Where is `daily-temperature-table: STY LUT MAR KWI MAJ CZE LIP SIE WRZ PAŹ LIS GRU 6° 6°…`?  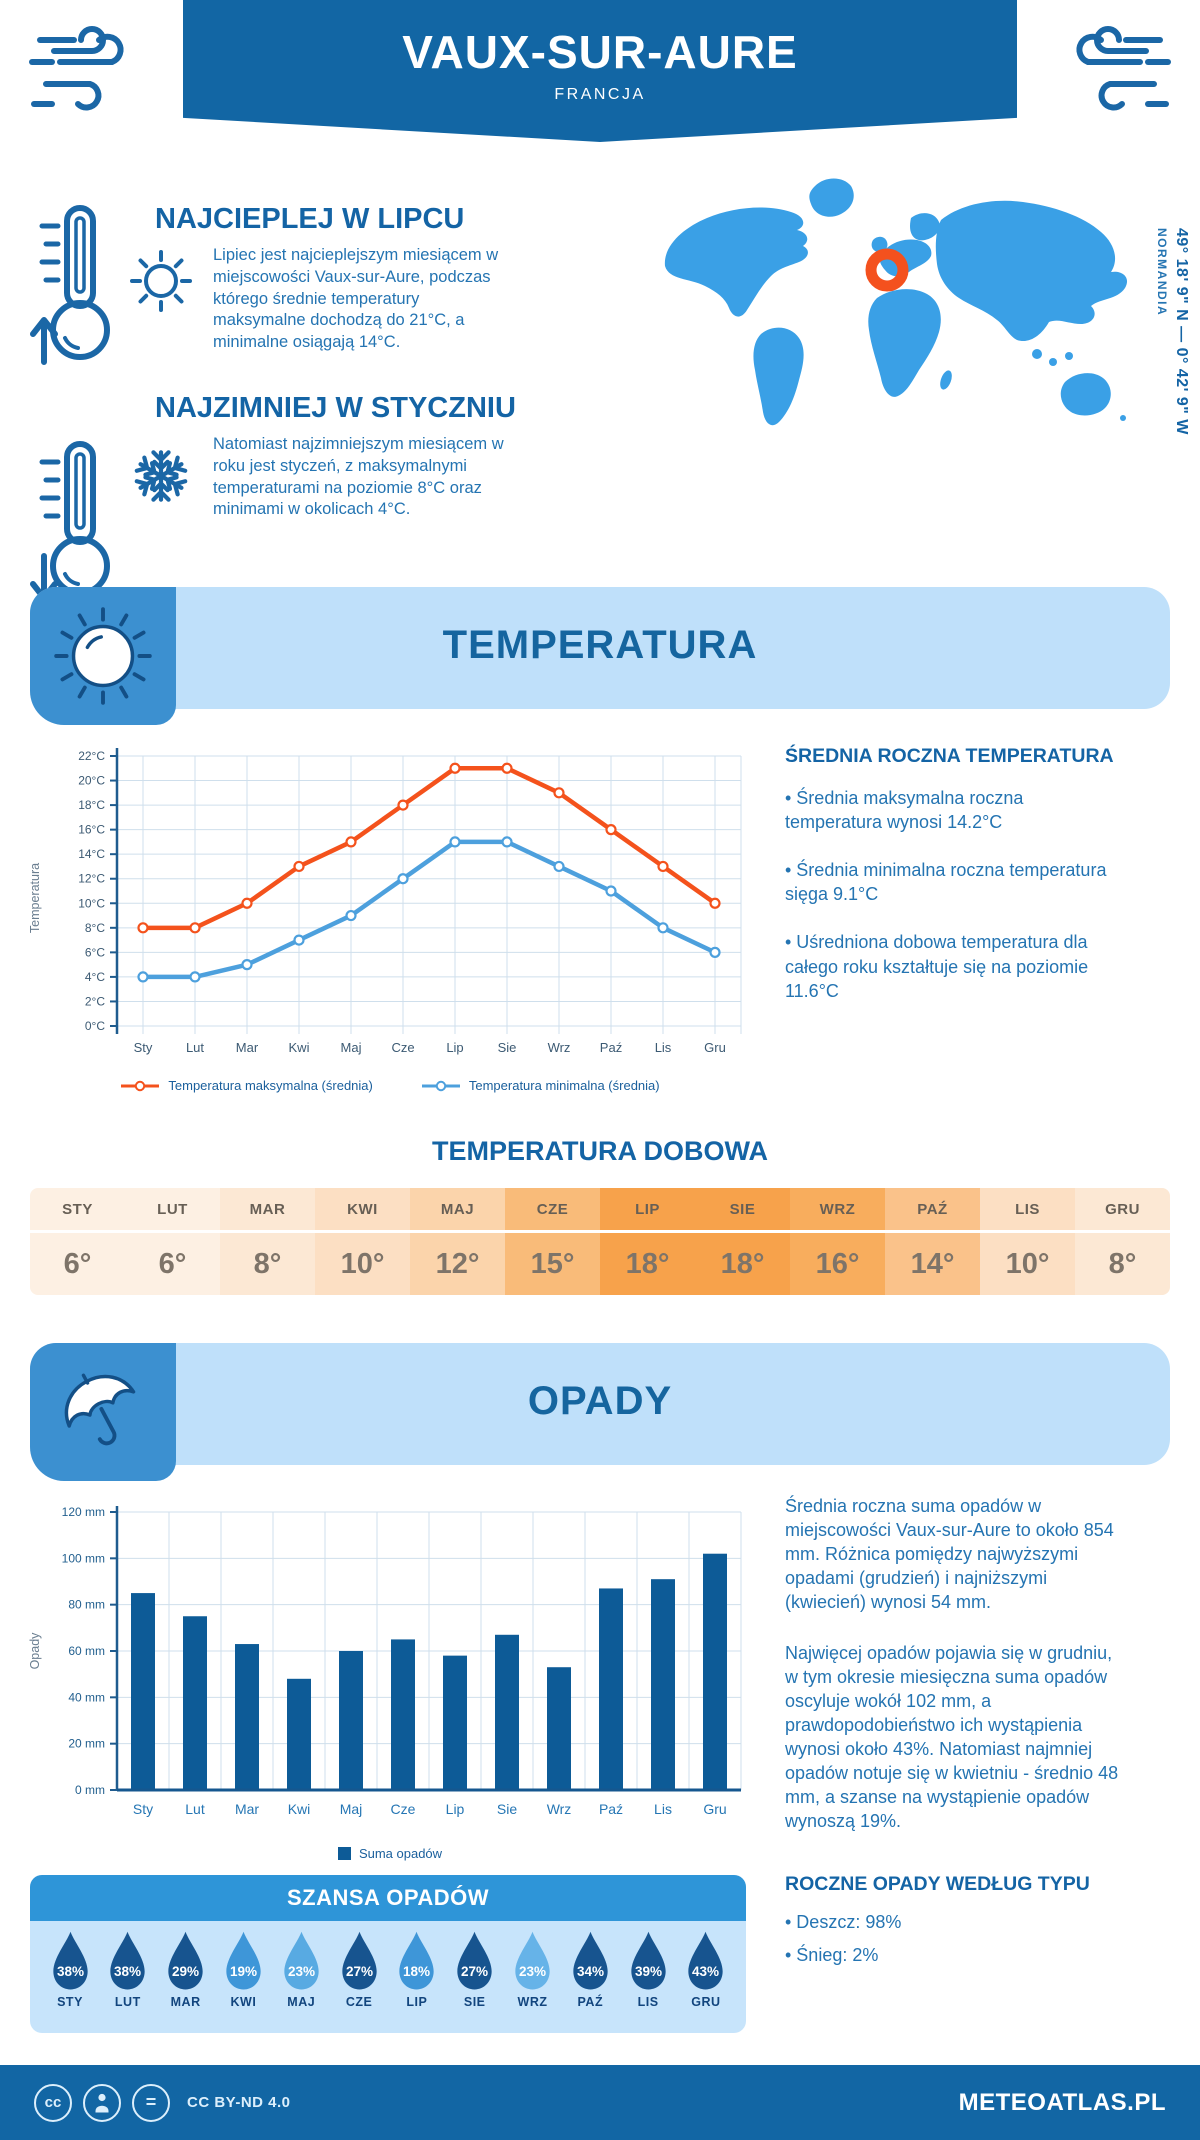 daily-temperature-table: STY LUT MAR KWI MAJ CZE LIP SIE WRZ PAŹ LIS GRU 6° 6°… is located at coordinates (600, 1241).